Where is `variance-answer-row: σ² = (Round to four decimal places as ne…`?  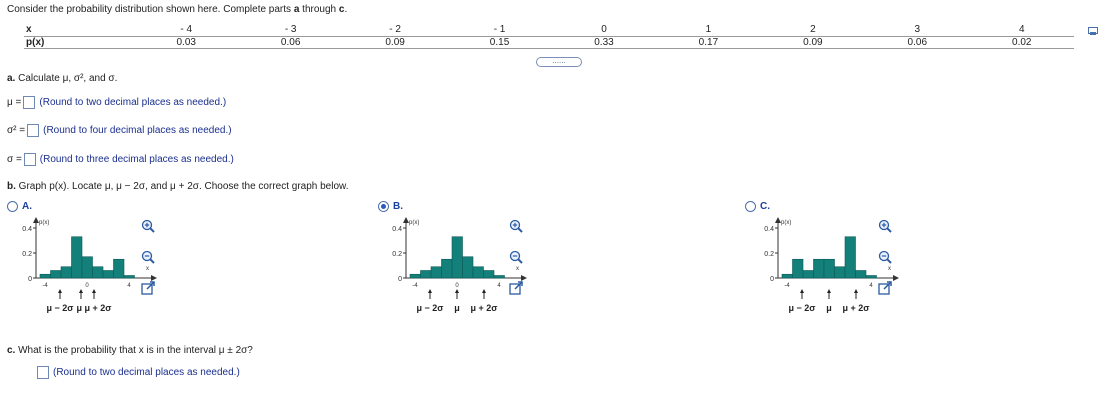
variance-answer-row: σ² = (Round to four decimal places as ne… is located at coordinates (119, 130).